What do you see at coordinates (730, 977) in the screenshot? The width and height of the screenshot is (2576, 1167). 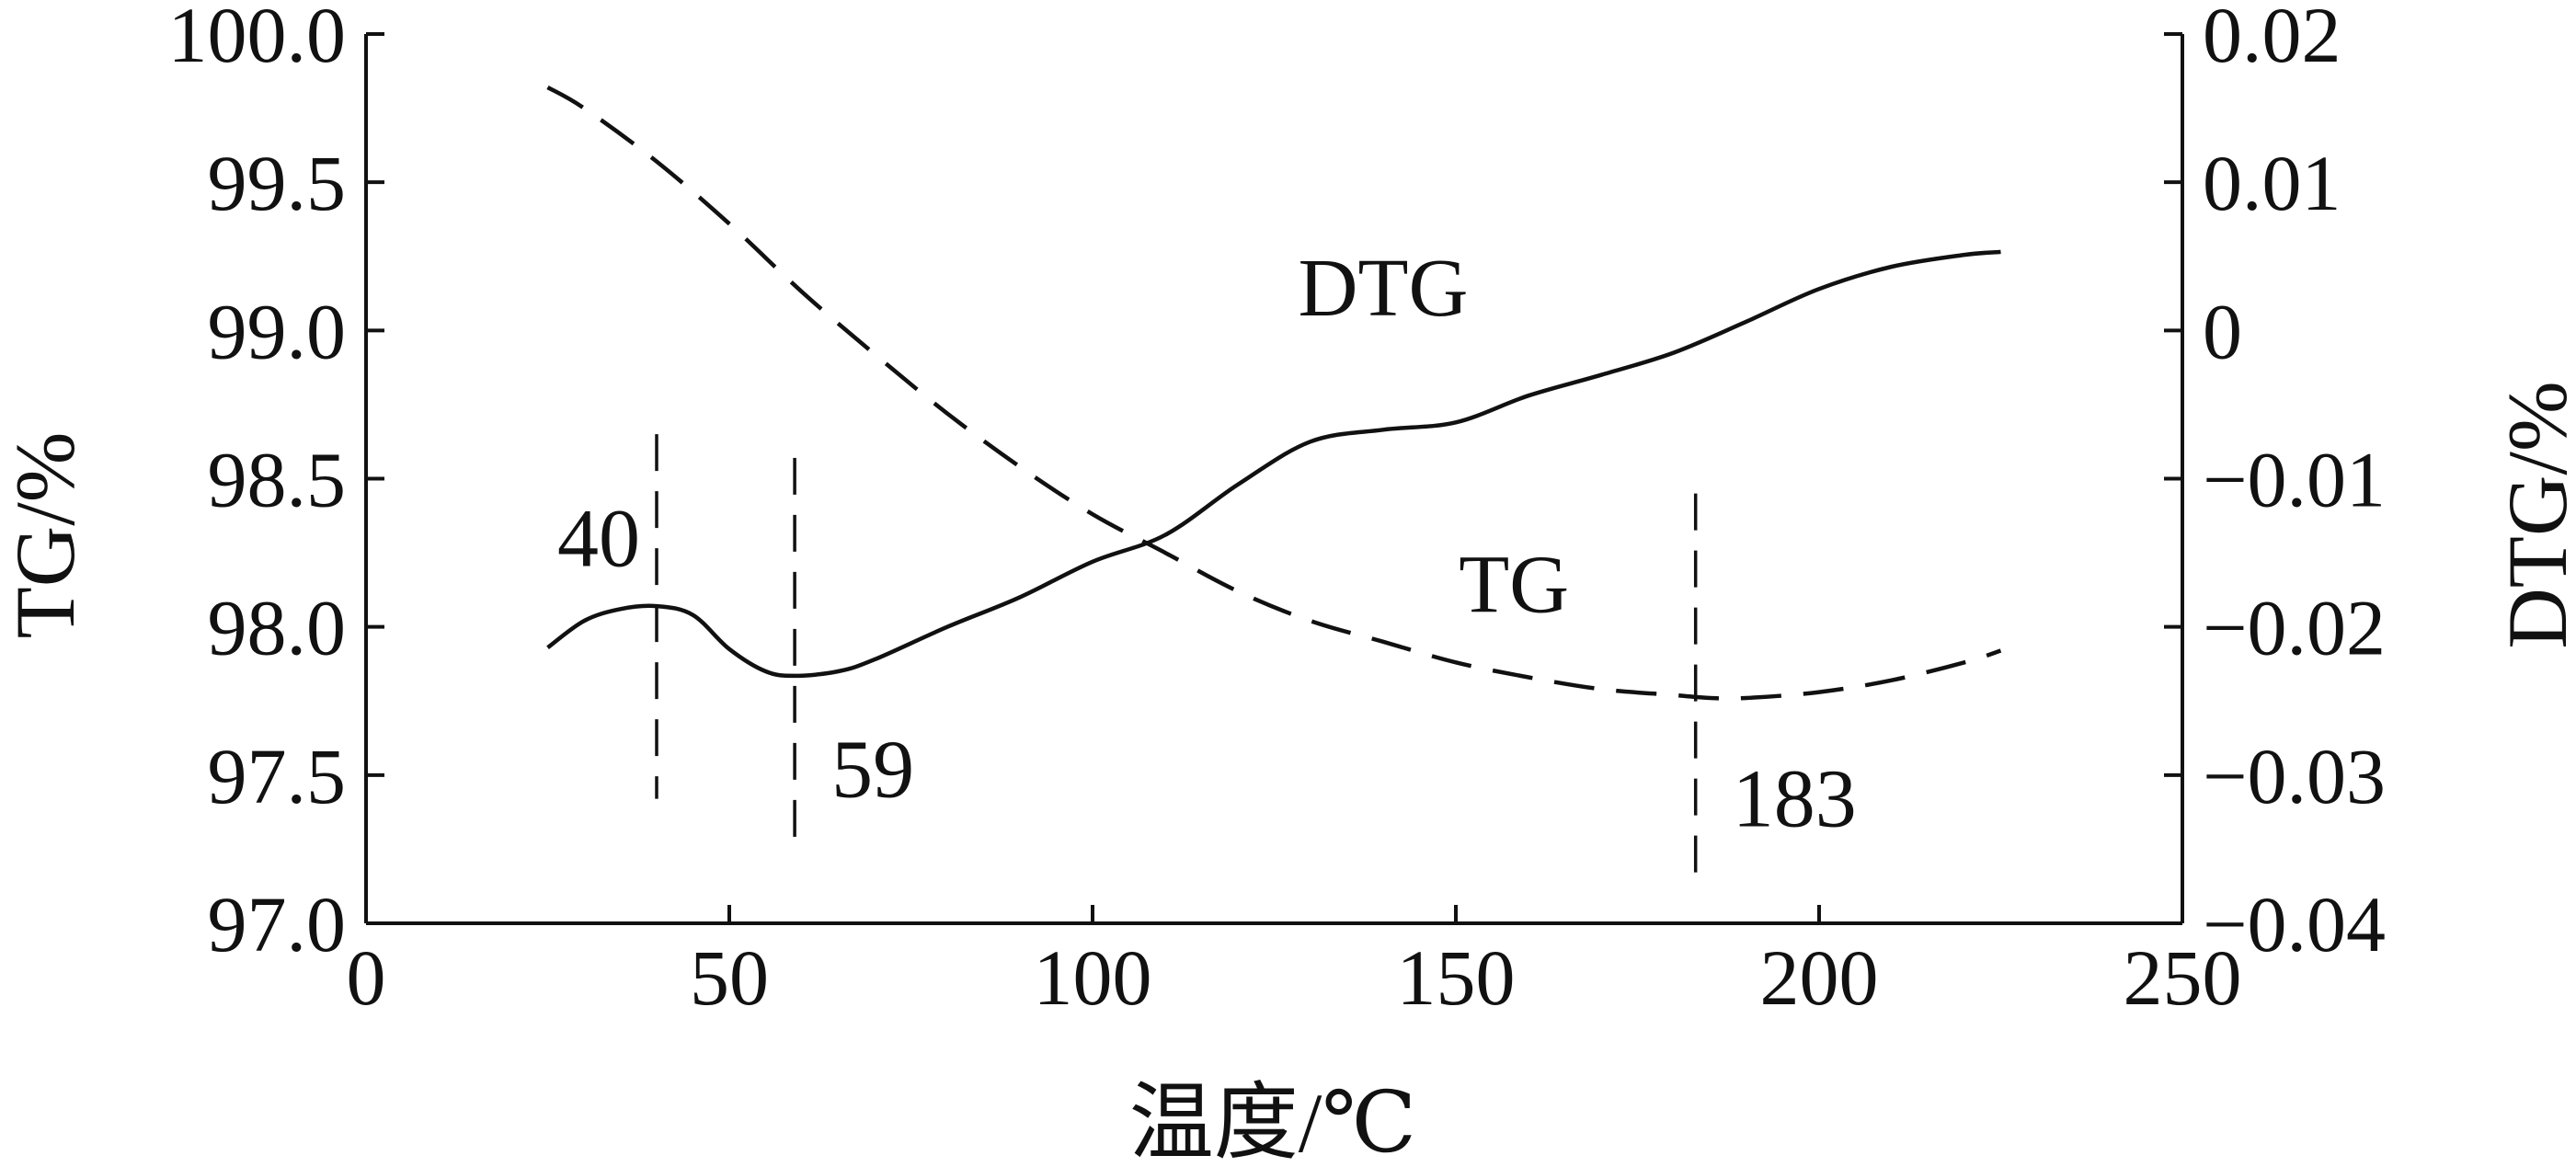 I see `x-tick-label: 50` at bounding box center [730, 977].